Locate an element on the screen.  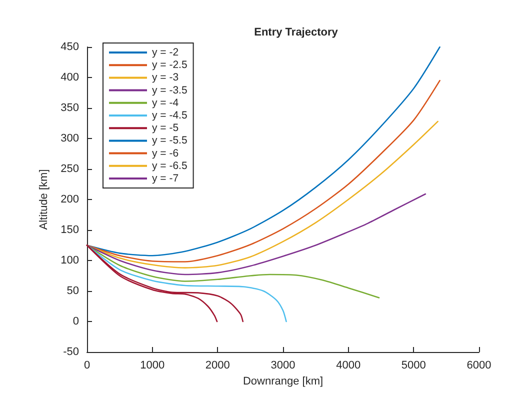
legend-label: y = -6 is located at coordinates (165, 153).